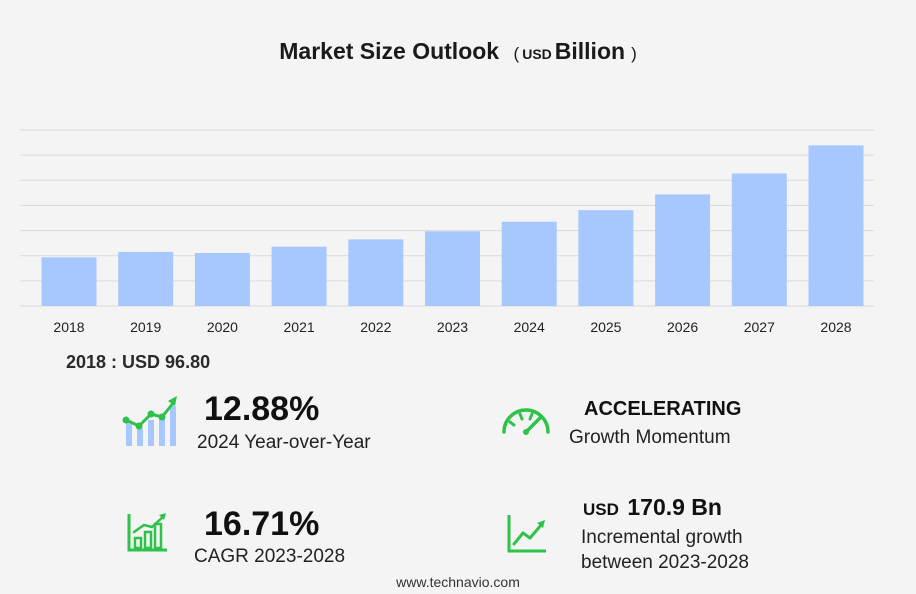 This screenshot has width=916, height=594. What do you see at coordinates (601, 509) in the screenshot?
I see `incremental-unit: USD` at bounding box center [601, 509].